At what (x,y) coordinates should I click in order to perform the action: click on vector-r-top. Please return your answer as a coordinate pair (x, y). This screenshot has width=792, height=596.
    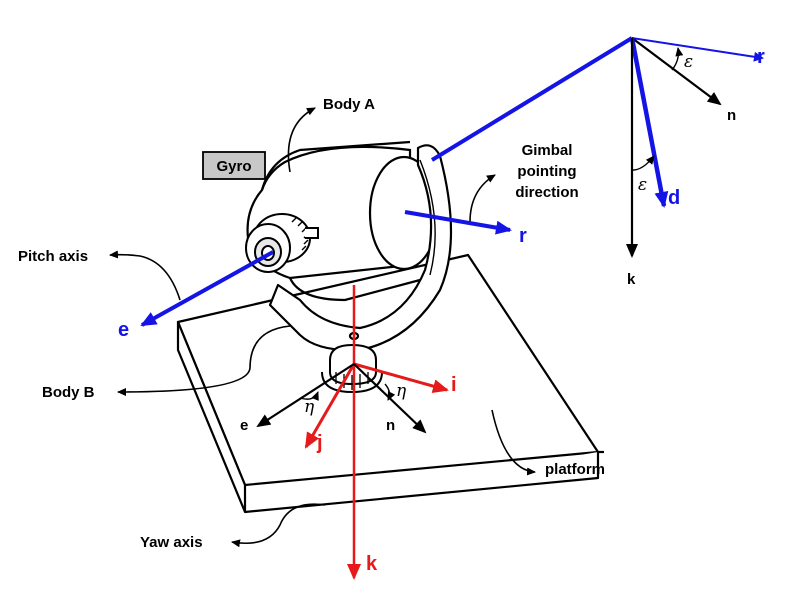
    Looking at the image, I should click on (697, 49).